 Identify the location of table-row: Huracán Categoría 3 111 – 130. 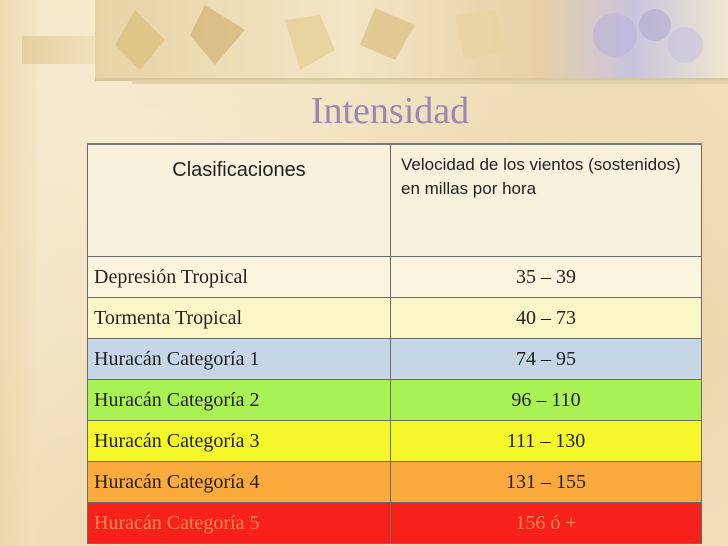
(394, 441).